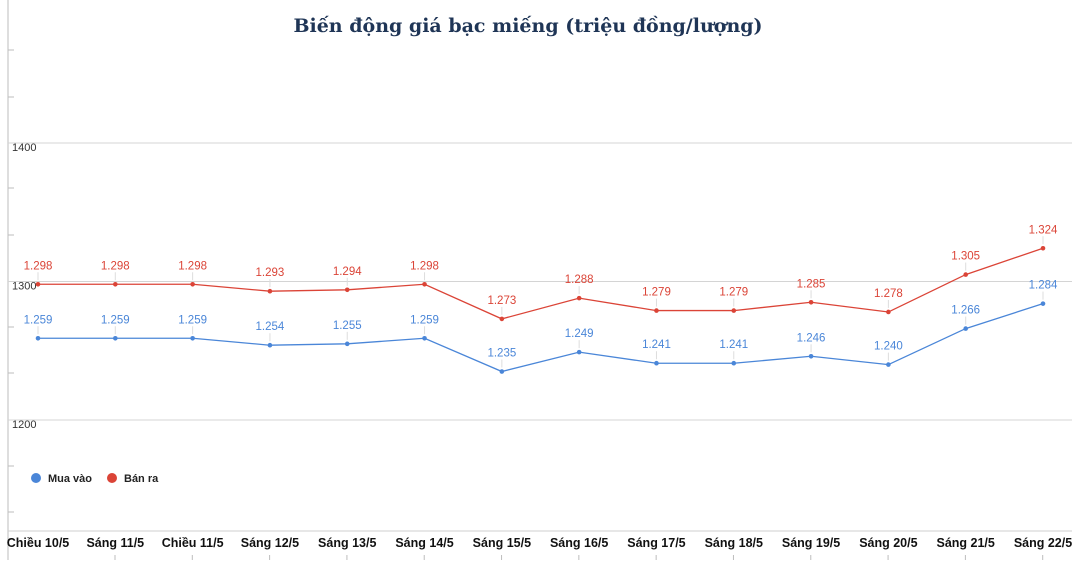  What do you see at coordinates (347, 543) in the screenshot?
I see `x-tick-label: Sáng 13/5` at bounding box center [347, 543].